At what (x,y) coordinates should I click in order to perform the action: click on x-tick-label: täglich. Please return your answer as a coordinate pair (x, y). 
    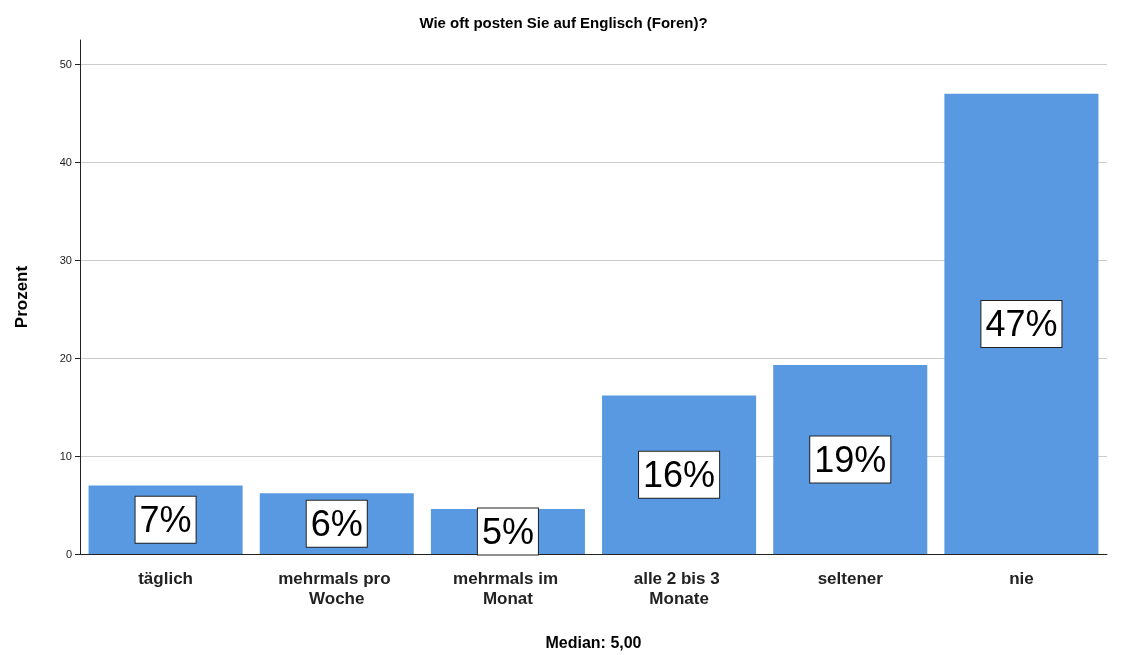
    Looking at the image, I should click on (165, 578).